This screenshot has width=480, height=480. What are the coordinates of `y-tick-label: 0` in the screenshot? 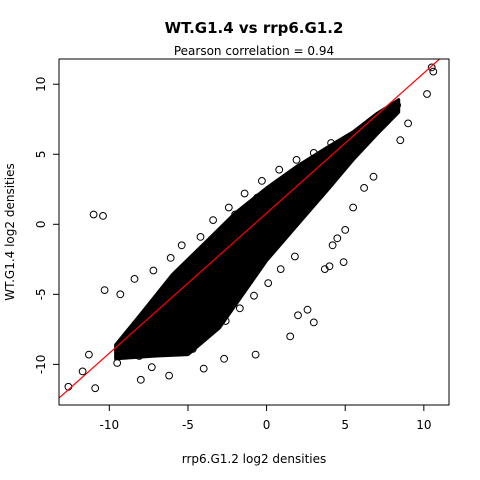 It's located at (41, 224).